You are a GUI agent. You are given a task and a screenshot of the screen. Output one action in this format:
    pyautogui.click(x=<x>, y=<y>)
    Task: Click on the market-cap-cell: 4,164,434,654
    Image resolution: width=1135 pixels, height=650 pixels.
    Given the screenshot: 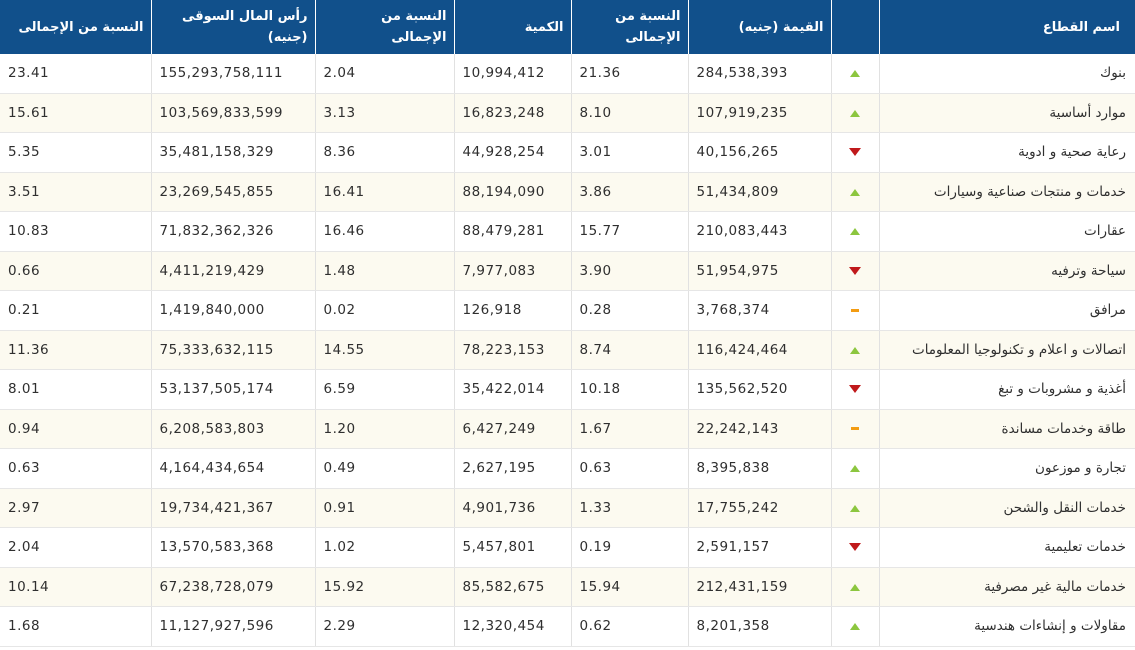 What is the action you would take?
    pyautogui.click(x=232, y=468)
    